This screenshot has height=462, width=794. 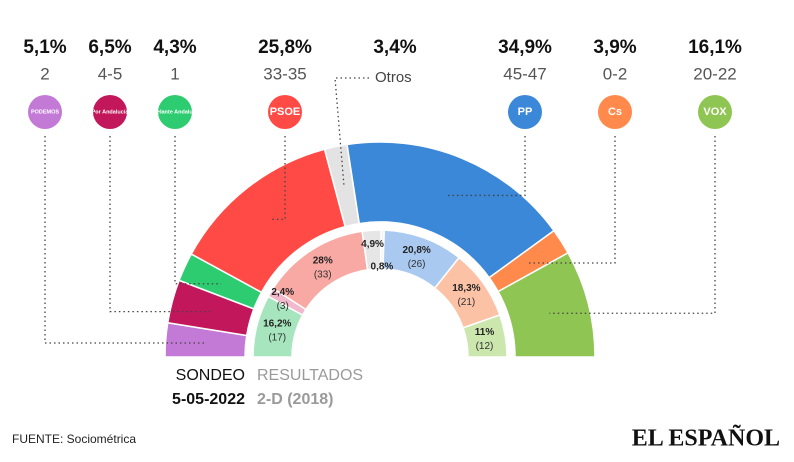 I want to click on seats-label: (17), so click(x=277, y=338).